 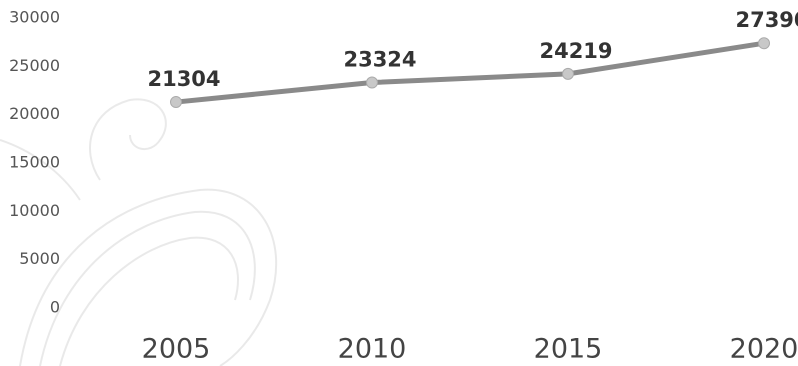 What do you see at coordinates (34, 210) in the screenshot?
I see `y-tick-label: 10000` at bounding box center [34, 210].